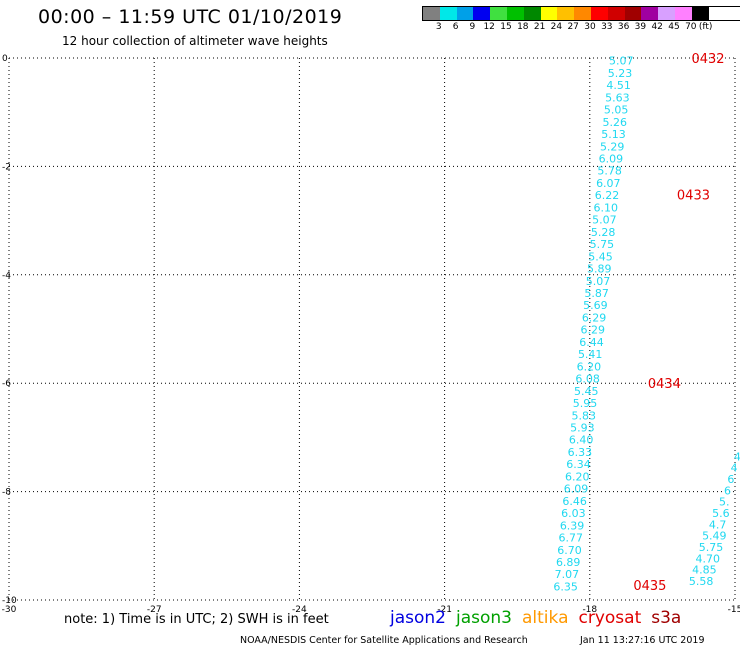 The image size is (740, 650). Describe the element at coordinates (578, 464) in the screenshot. I see `wave-height-value: 6.34` at that location.